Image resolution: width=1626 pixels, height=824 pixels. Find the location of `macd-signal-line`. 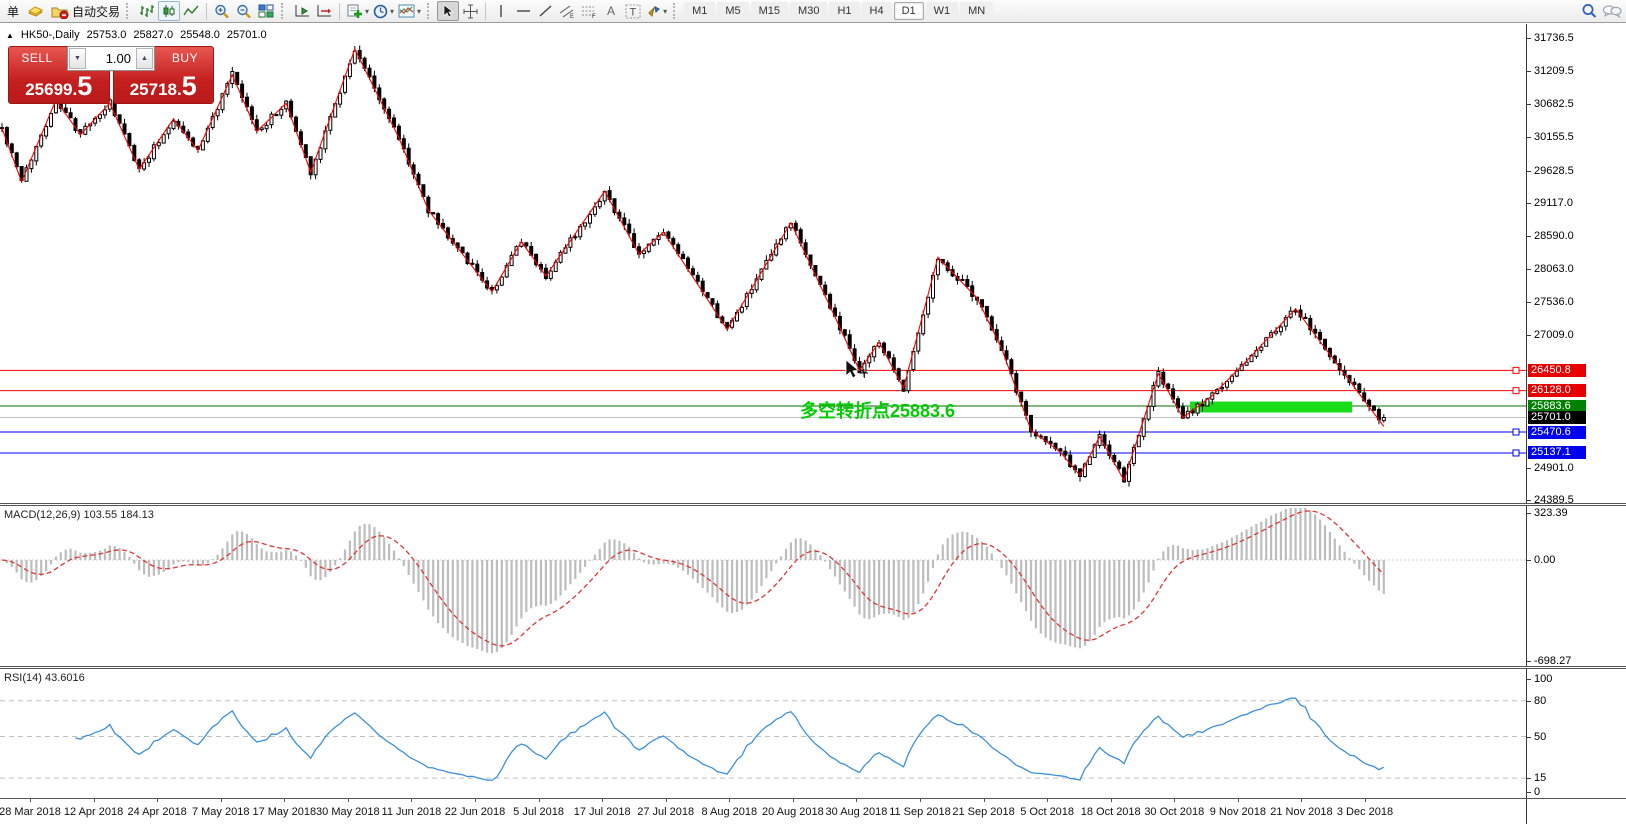

macd-signal-line is located at coordinates (693, 578).